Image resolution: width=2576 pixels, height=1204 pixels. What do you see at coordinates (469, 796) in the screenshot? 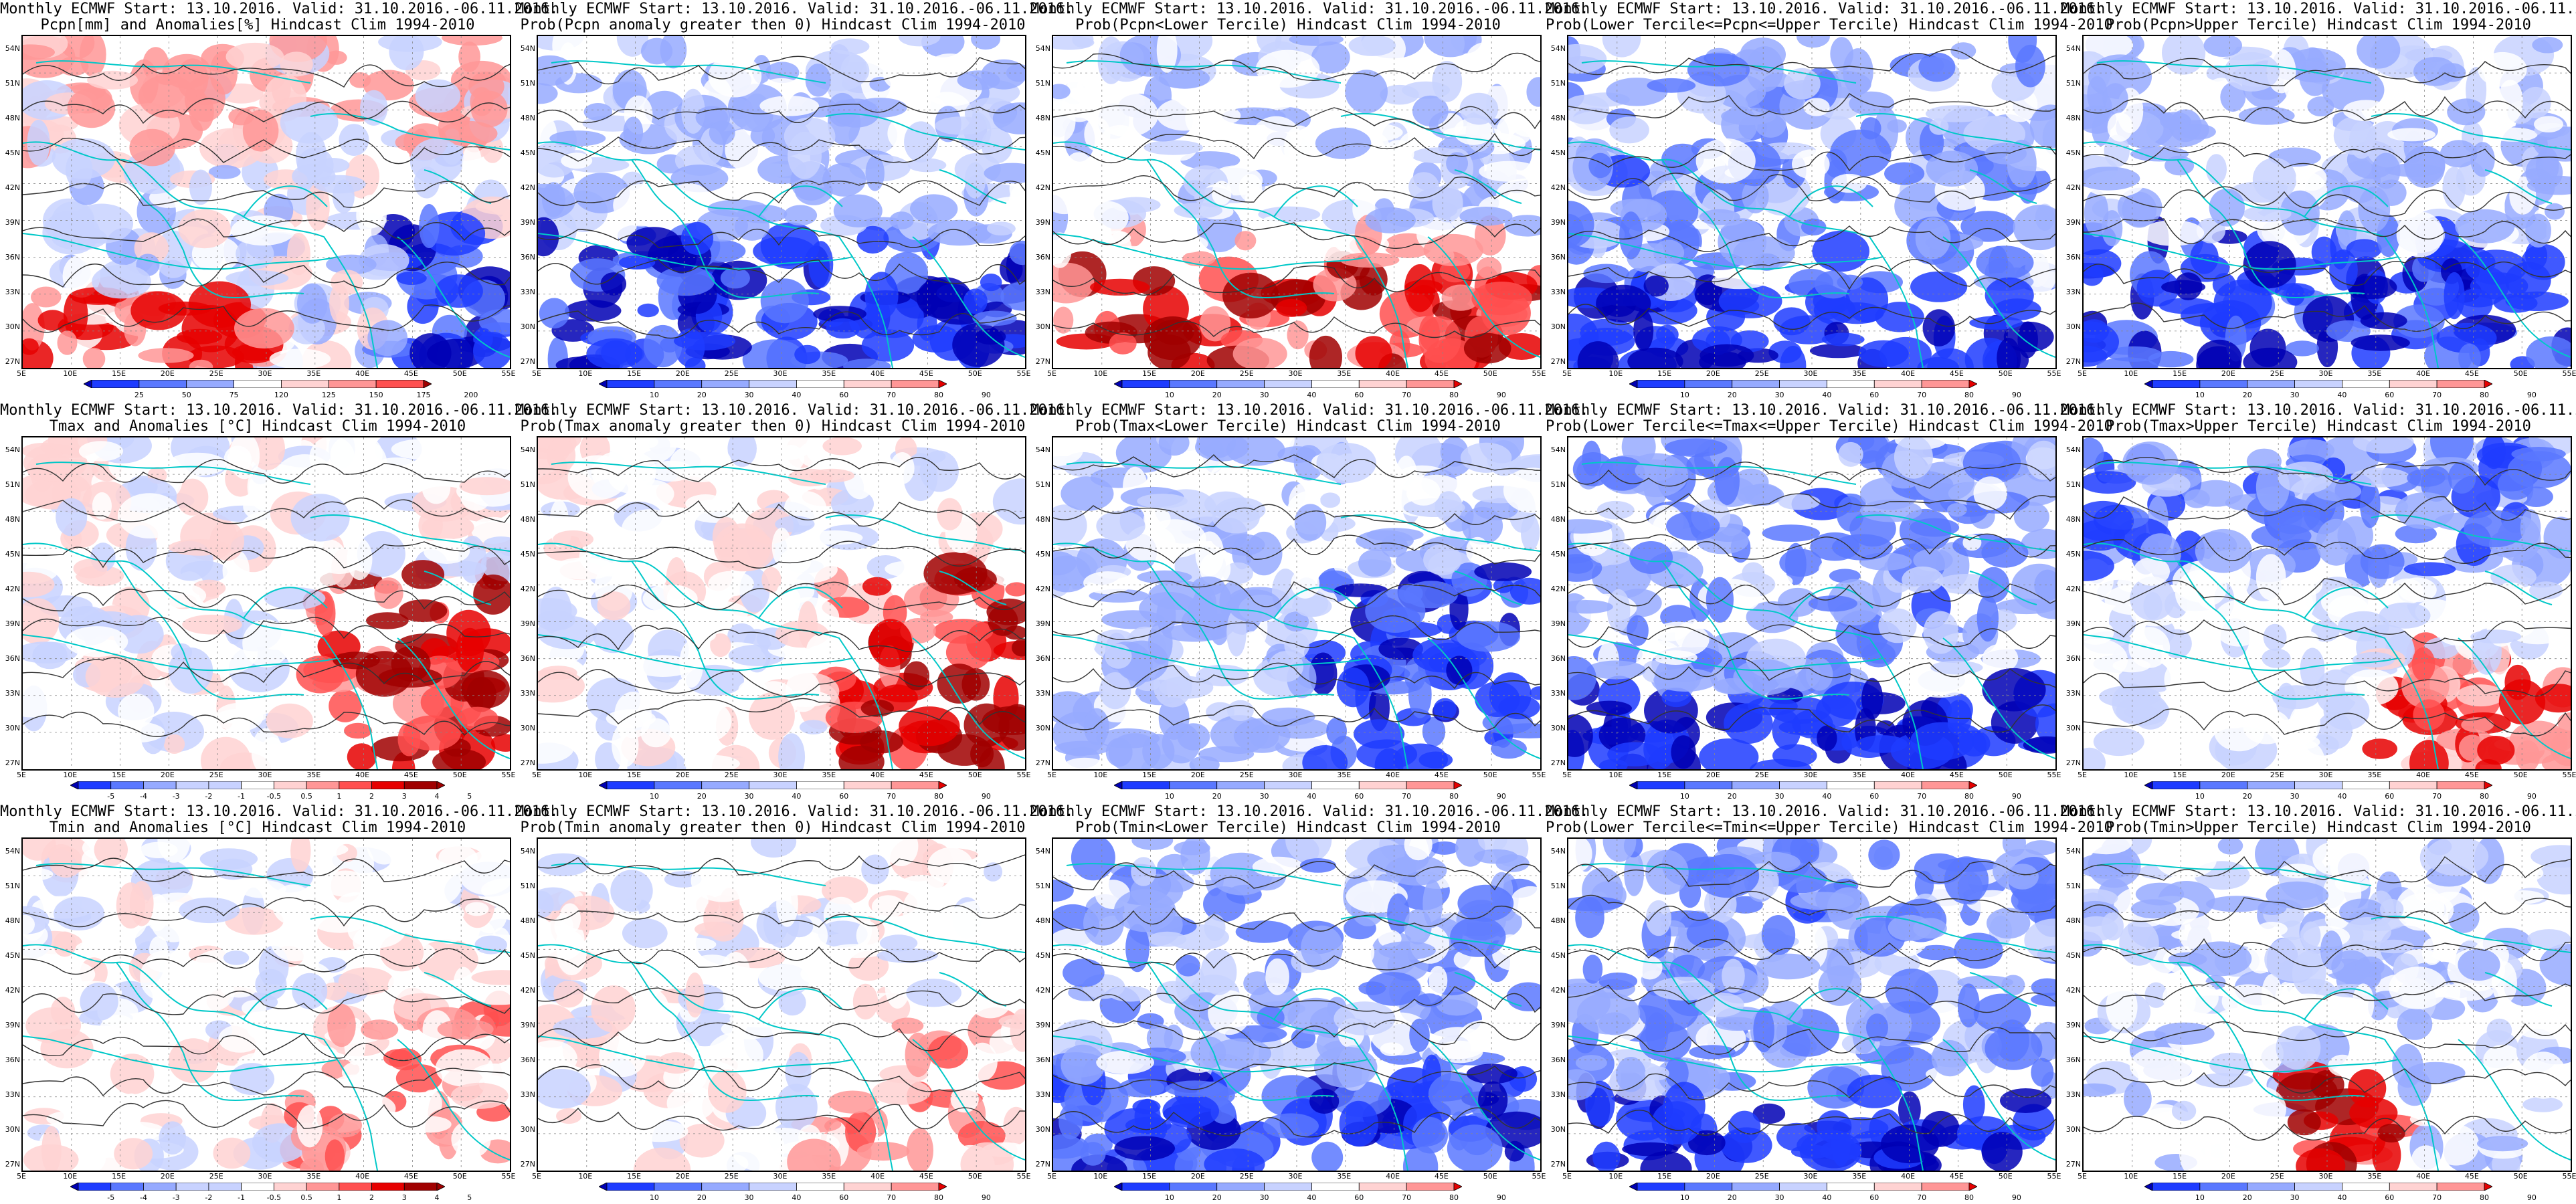
I see `colorbar-tick-label: 5` at bounding box center [469, 796].